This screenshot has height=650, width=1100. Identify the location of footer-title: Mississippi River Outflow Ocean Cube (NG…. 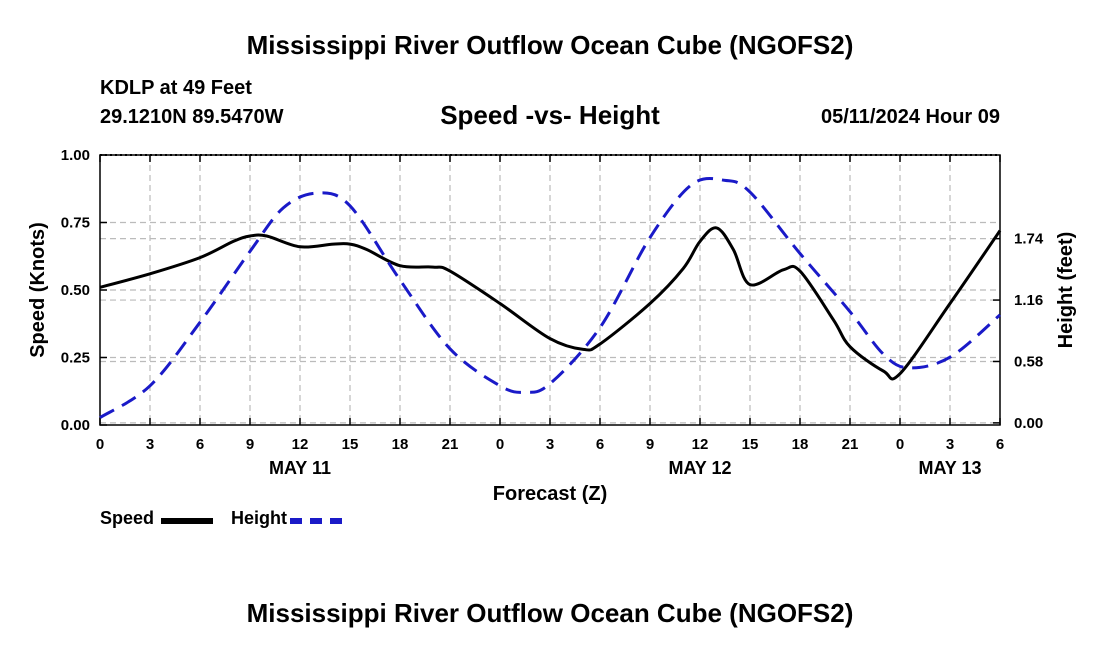
(550, 613).